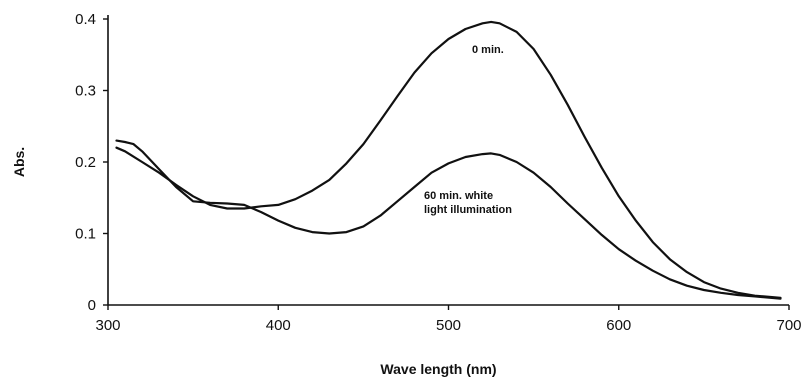  Describe the element at coordinates (618, 325) in the screenshot. I see `x-tick-label: 600` at that location.